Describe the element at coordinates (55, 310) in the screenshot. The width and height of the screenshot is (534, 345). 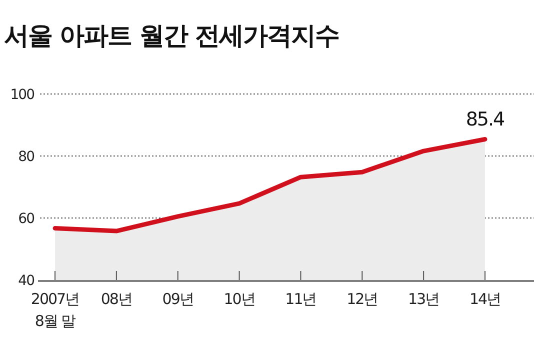
I see `x-tick-label: 2007년 8월 말` at that location.